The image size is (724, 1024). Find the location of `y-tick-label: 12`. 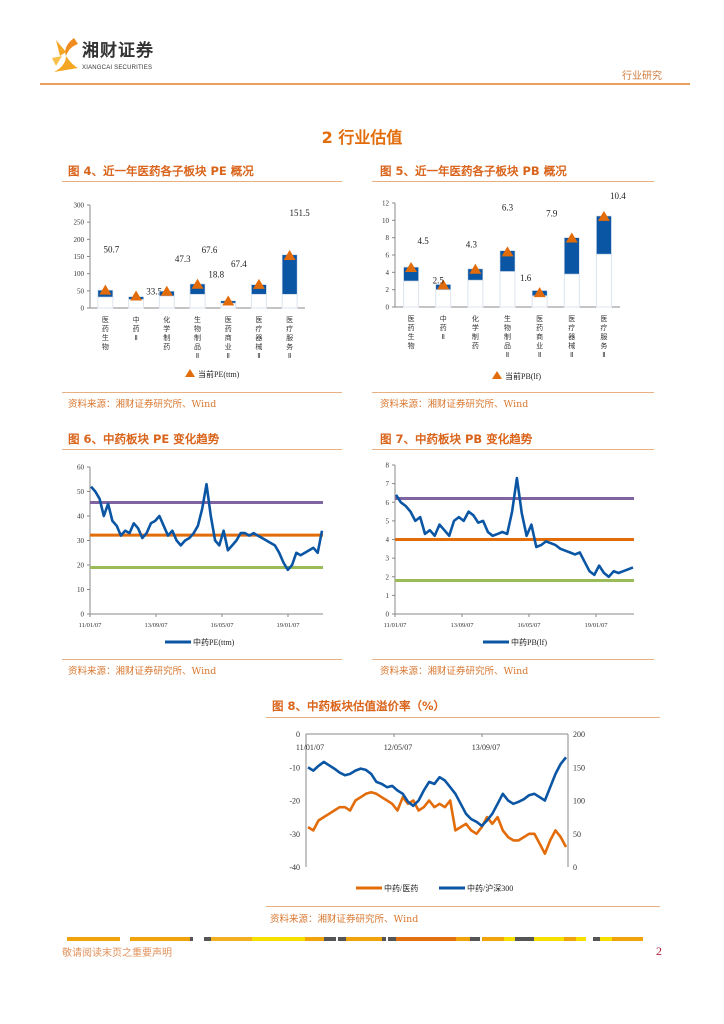

y-tick-label: 12 is located at coordinates (386, 204).